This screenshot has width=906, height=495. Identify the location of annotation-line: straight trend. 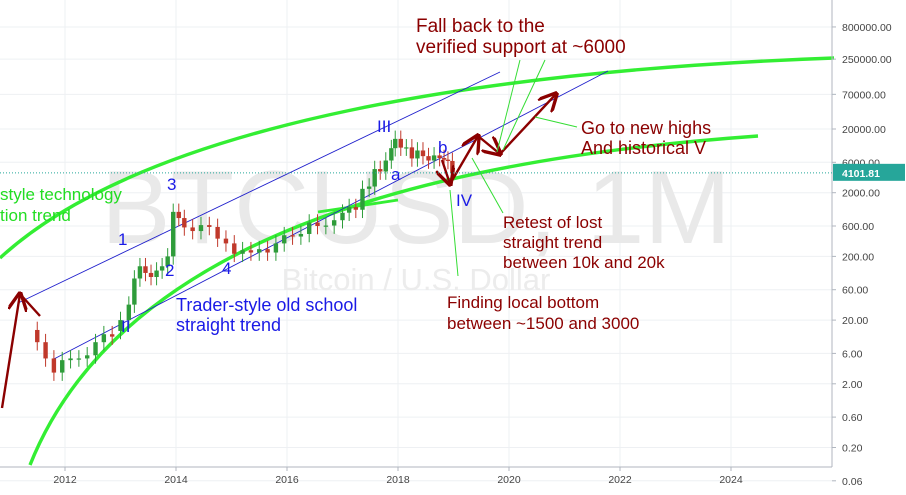
(228, 325).